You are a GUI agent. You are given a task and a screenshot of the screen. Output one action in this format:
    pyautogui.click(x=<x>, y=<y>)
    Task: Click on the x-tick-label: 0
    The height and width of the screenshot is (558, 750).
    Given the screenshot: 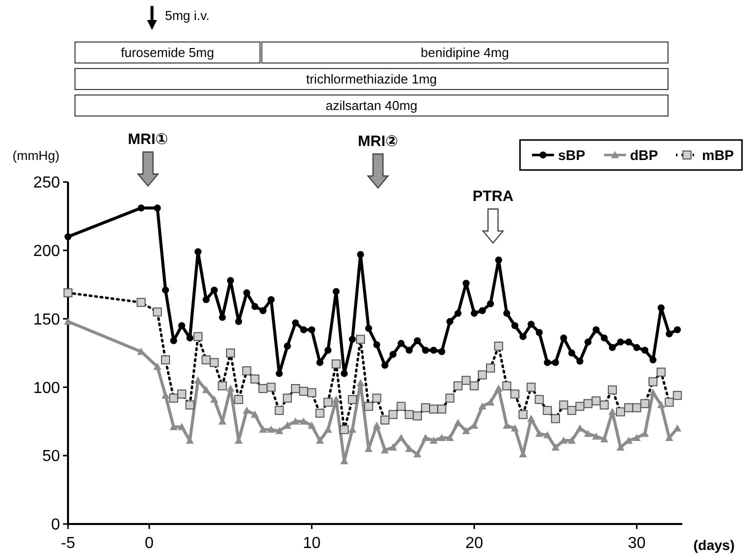 What is the action you would take?
    pyautogui.click(x=149, y=543)
    